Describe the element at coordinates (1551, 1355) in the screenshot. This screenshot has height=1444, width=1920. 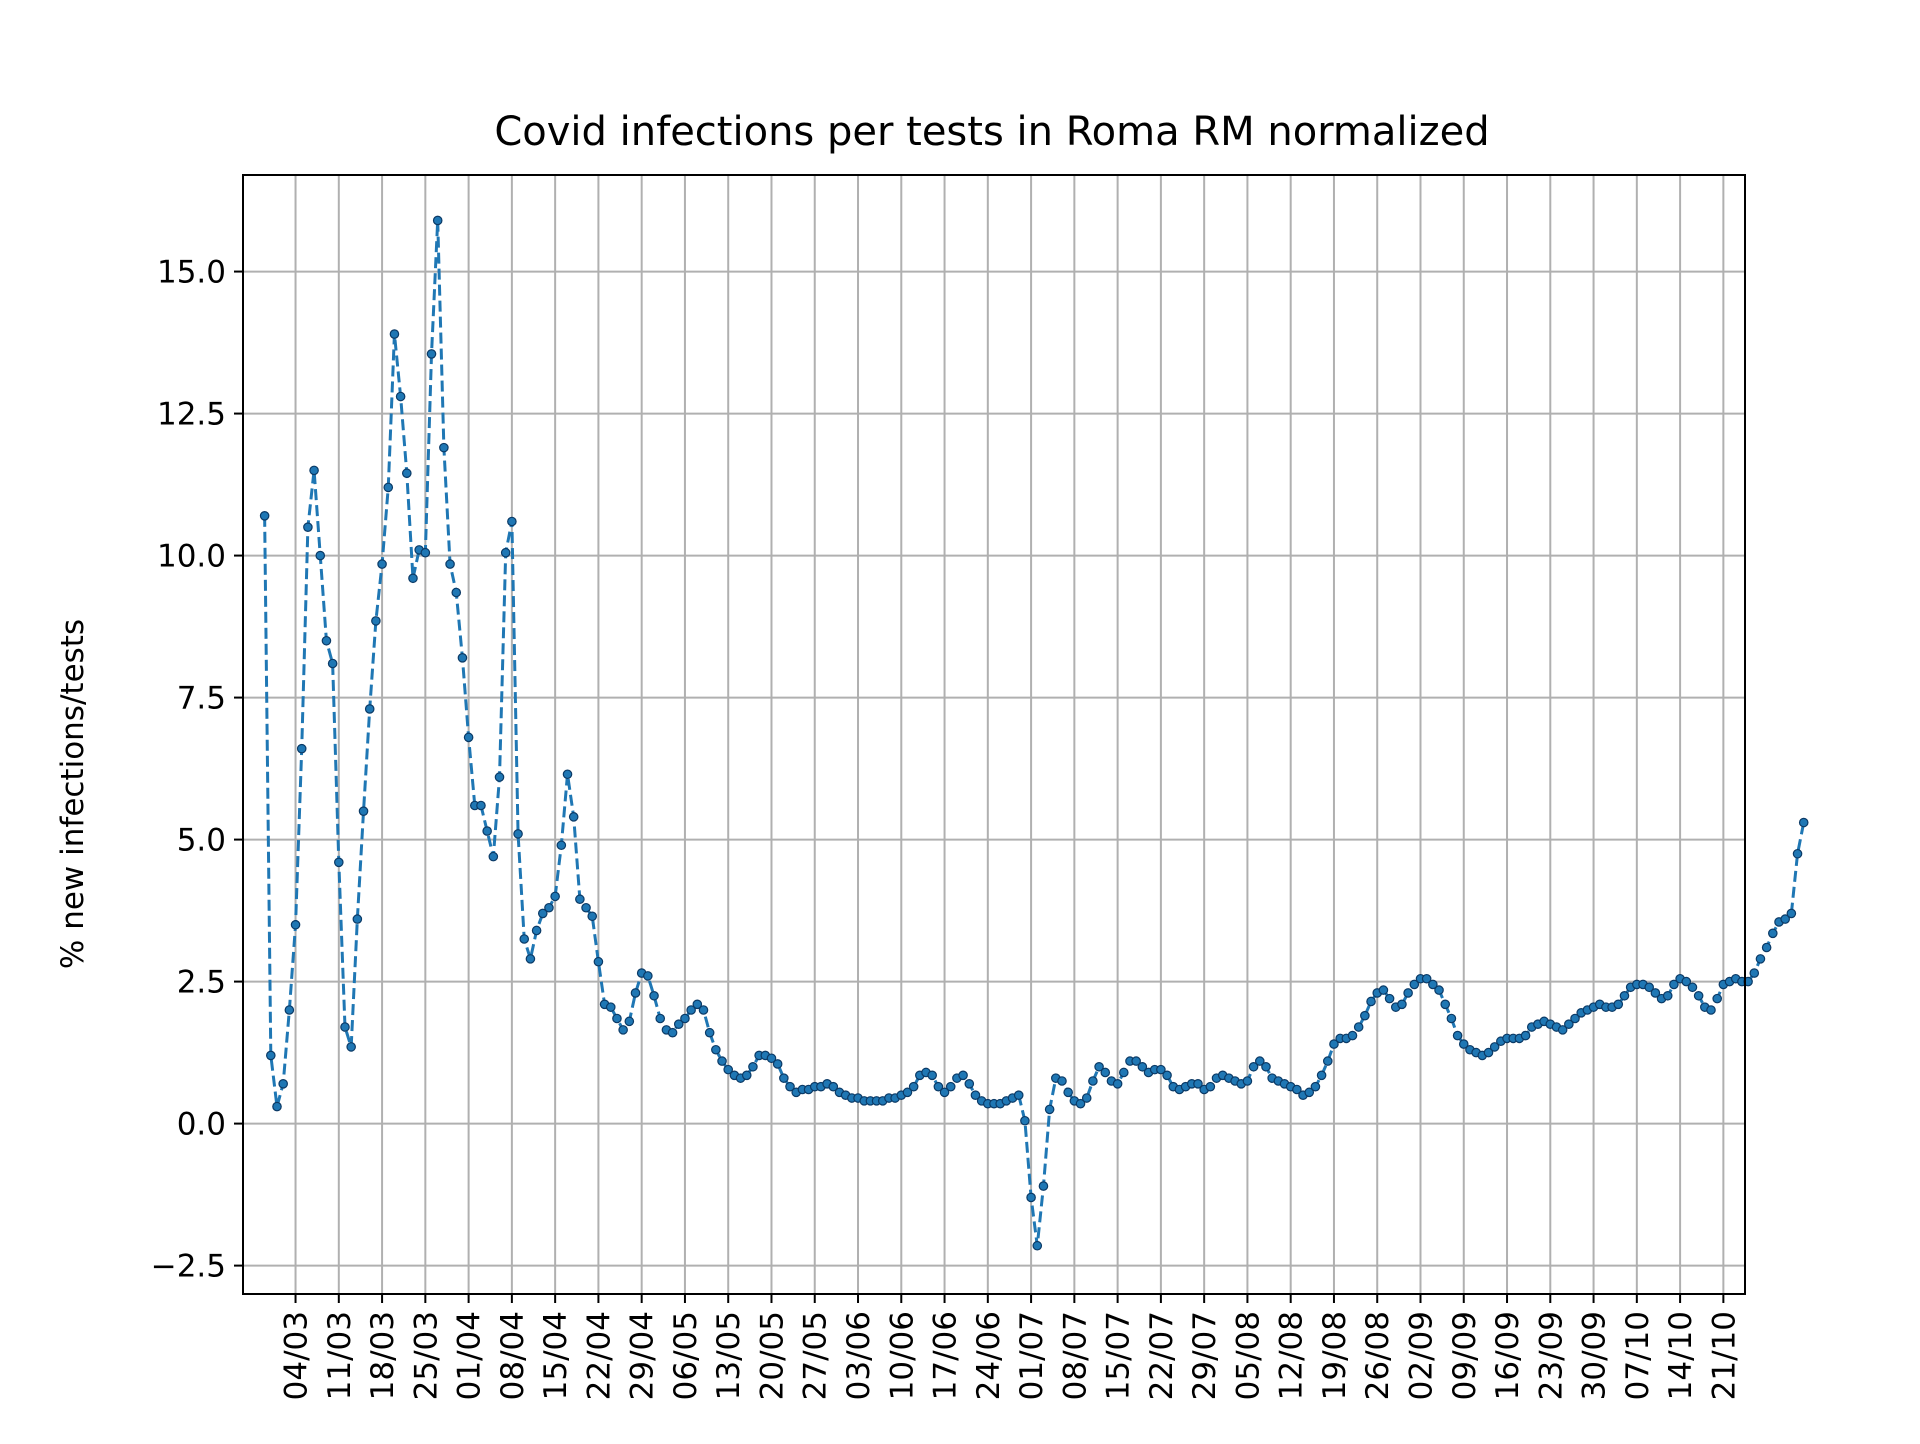
I see `x-tick-label: 23/09` at that location.